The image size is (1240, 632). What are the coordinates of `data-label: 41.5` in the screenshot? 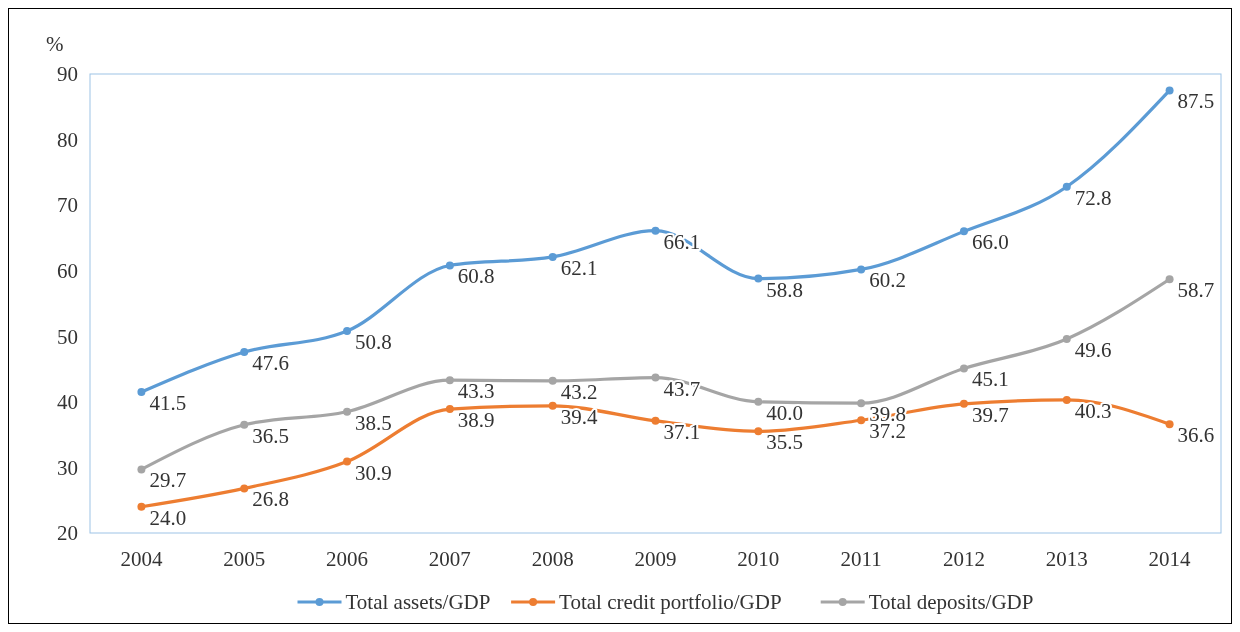 It's located at (168, 403).